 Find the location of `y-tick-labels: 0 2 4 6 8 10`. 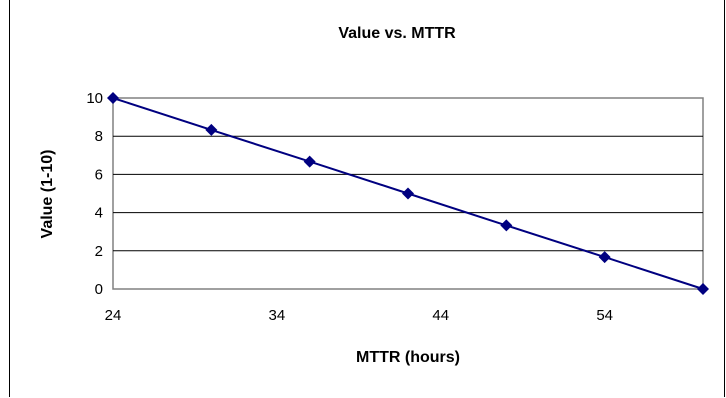

y-tick-labels: 0 2 4 6 8 10 is located at coordinates (94, 194).